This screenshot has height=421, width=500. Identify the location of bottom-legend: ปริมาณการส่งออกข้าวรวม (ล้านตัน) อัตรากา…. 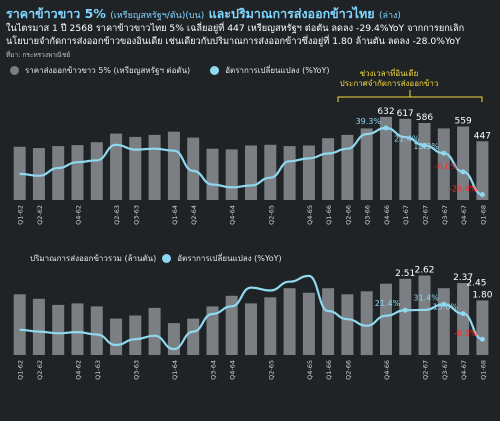
(156, 258).